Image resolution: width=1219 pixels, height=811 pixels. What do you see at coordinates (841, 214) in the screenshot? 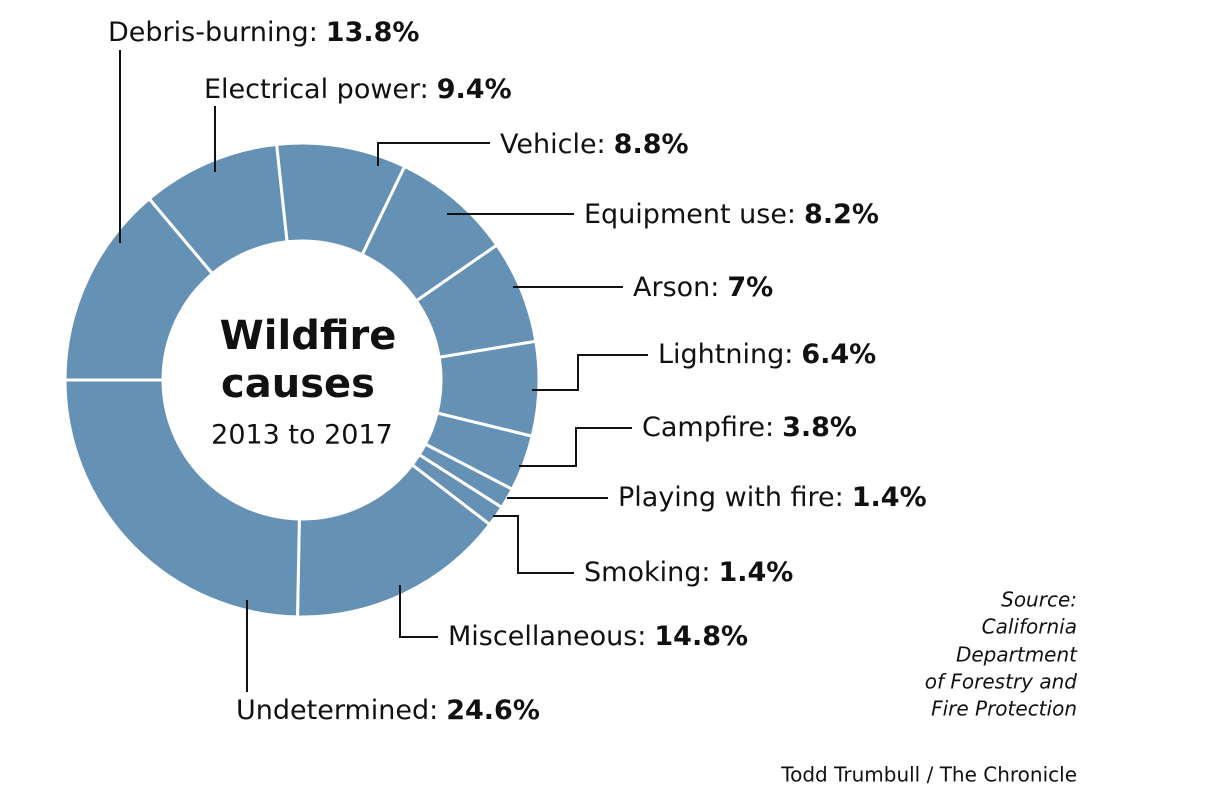
I see `value-label: 8.2%` at bounding box center [841, 214].